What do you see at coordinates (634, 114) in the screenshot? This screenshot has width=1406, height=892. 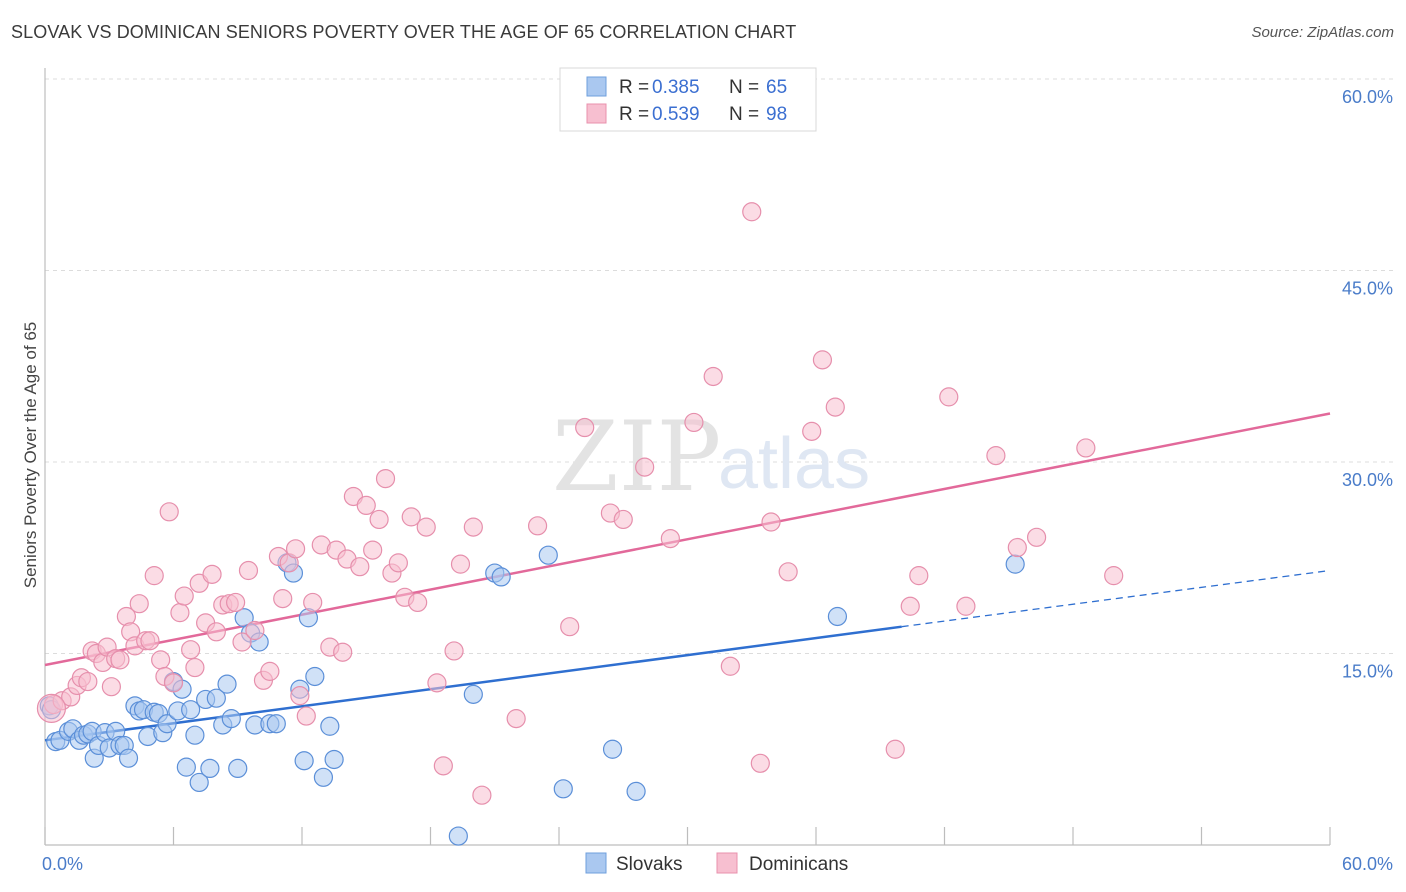 I see `legend-r-label-2: R =` at bounding box center [634, 114].